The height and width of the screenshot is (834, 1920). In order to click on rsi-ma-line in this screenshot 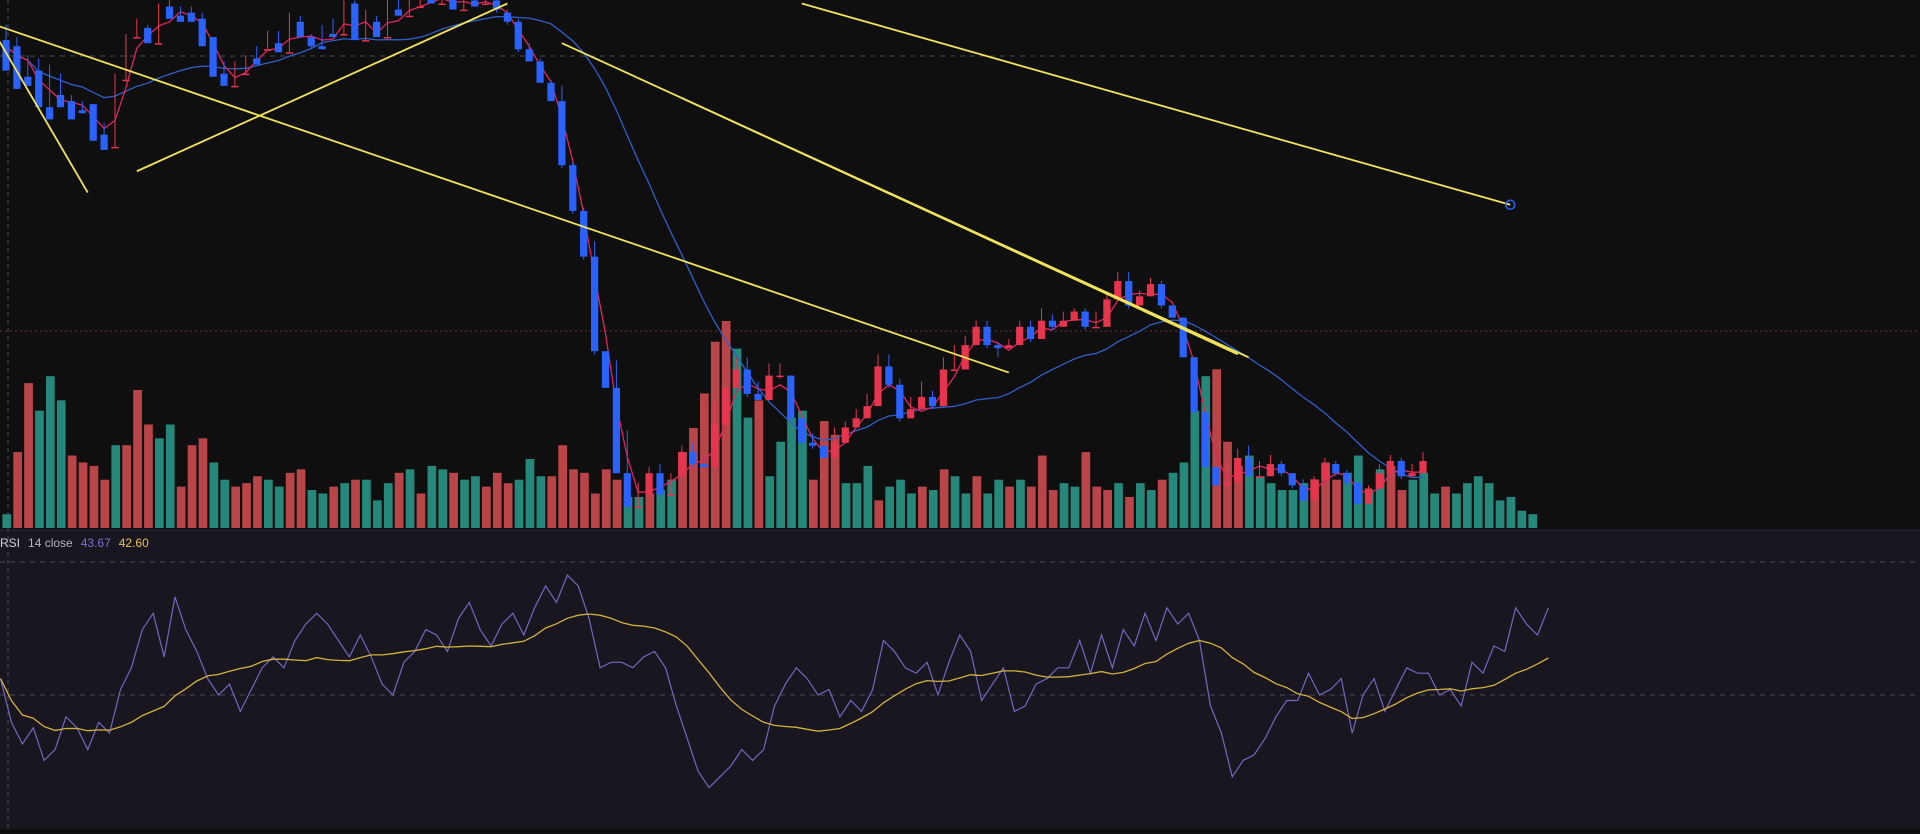, I will do `click(774, 672)`.